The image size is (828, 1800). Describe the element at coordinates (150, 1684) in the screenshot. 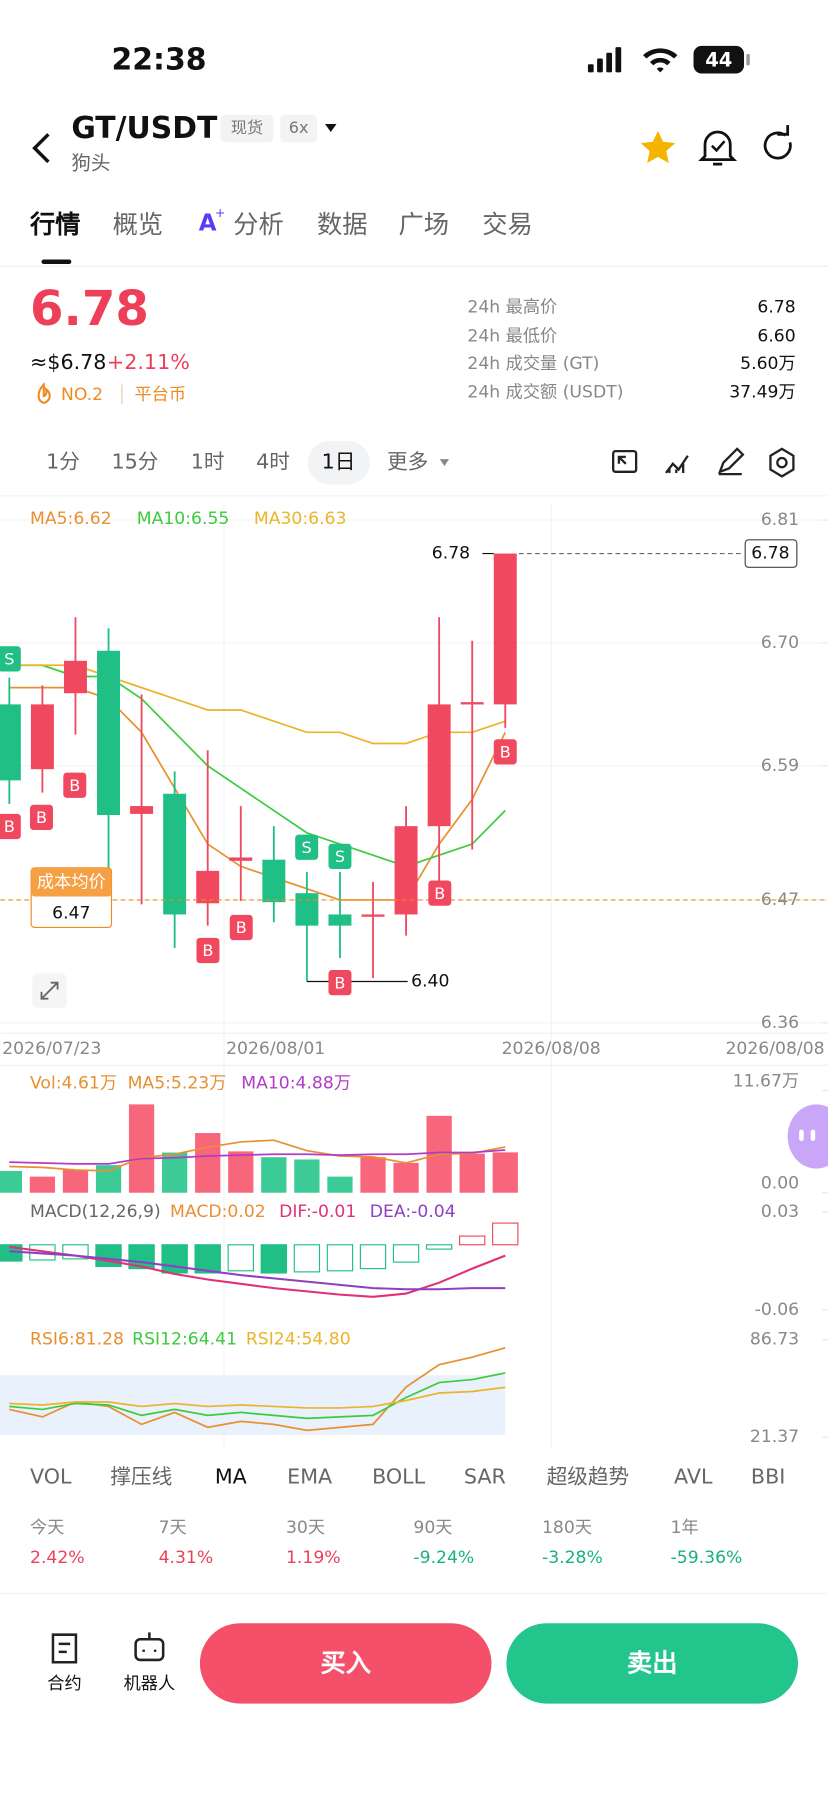

I see `action-label: 机器人` at that location.